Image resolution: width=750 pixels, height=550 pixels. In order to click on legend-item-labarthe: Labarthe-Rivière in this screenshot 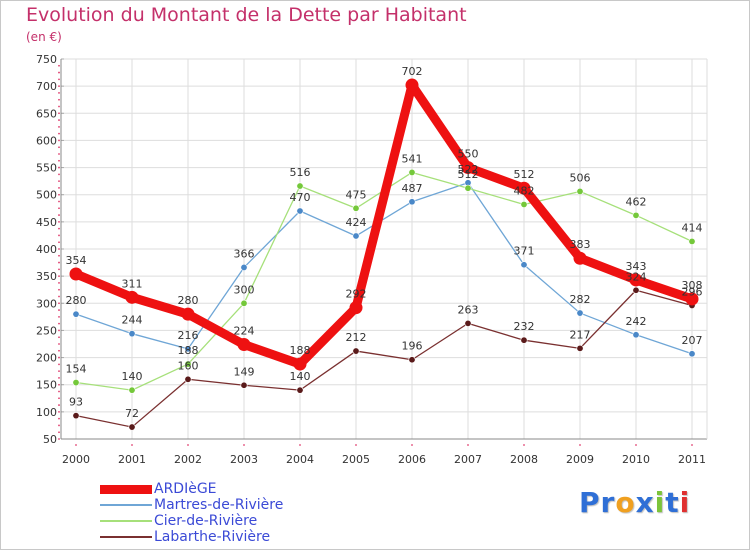, I will do `click(191, 537)`.